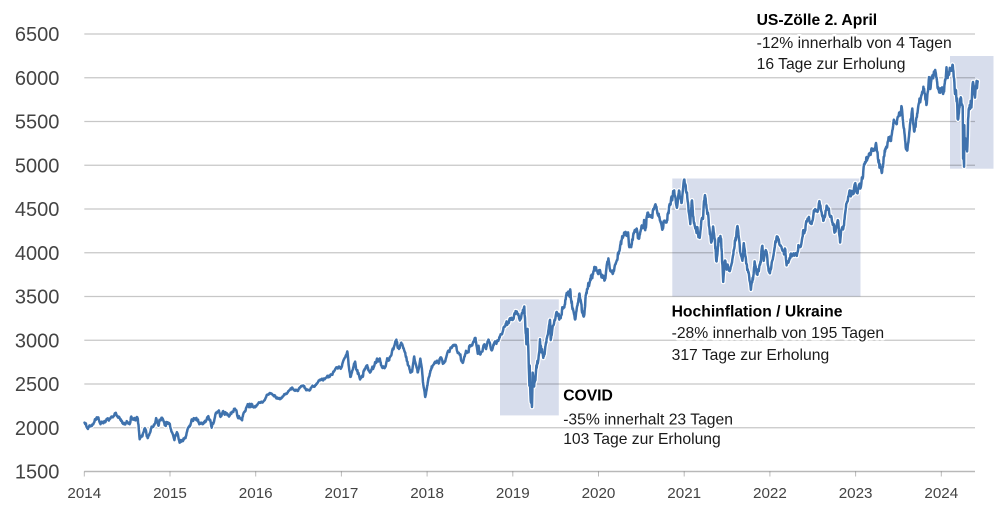 The image size is (1000, 522). Describe the element at coordinates (37, 35) in the screenshot. I see `svg-text: 6500` at that location.